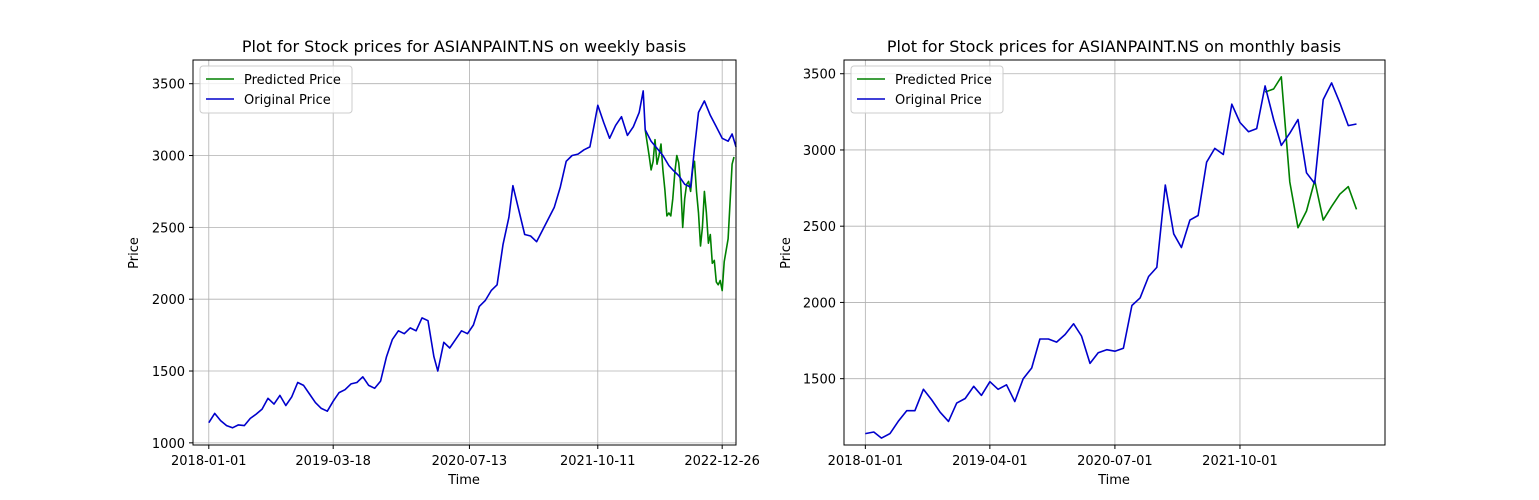 This screenshot has height=500, width=1539. What do you see at coordinates (598, 461) in the screenshot?
I see `x-tick-label: 2021-10-11` at bounding box center [598, 461].